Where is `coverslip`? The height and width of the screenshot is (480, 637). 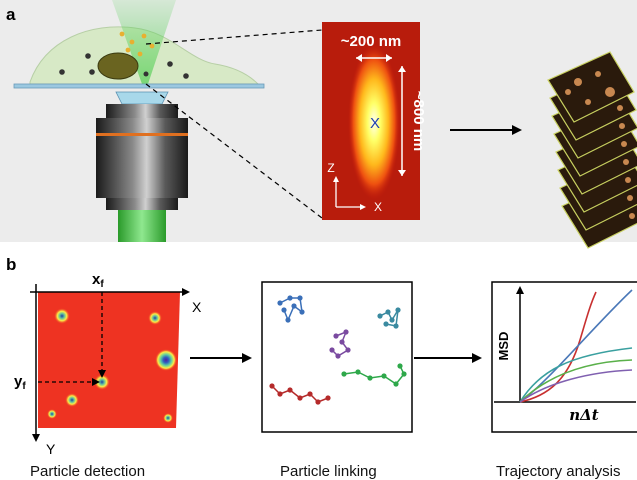 coverslip is located at coordinates (139, 86).